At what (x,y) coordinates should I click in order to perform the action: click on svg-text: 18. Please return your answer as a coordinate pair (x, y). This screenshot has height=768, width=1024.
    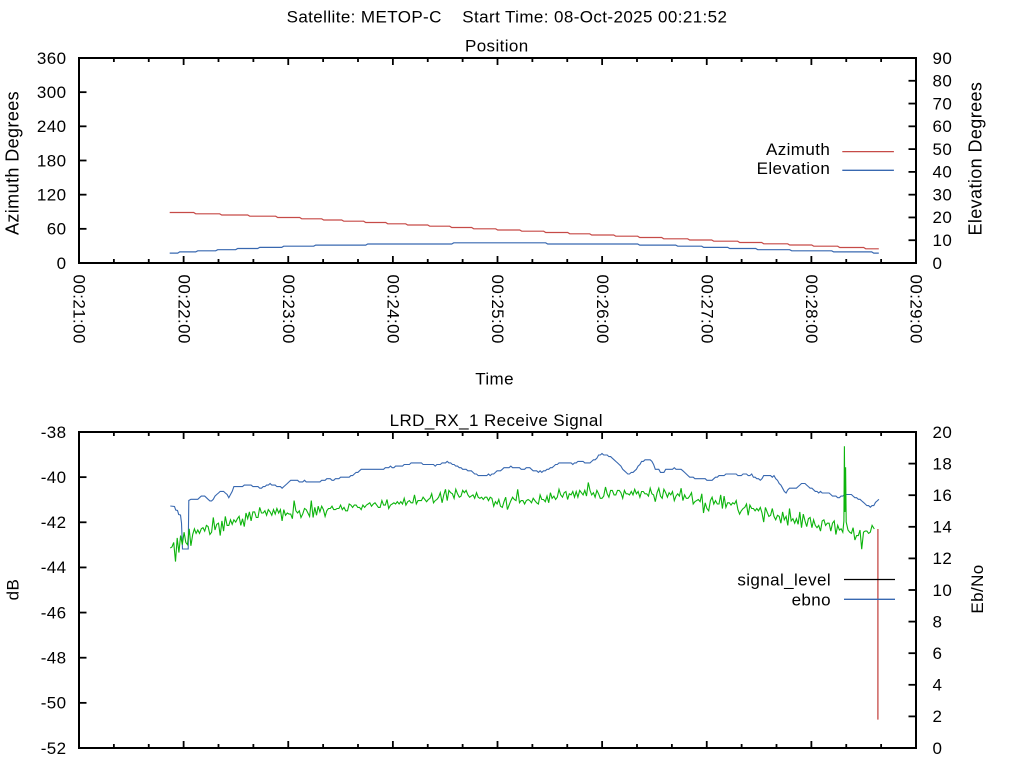
    Looking at the image, I should click on (943, 463).